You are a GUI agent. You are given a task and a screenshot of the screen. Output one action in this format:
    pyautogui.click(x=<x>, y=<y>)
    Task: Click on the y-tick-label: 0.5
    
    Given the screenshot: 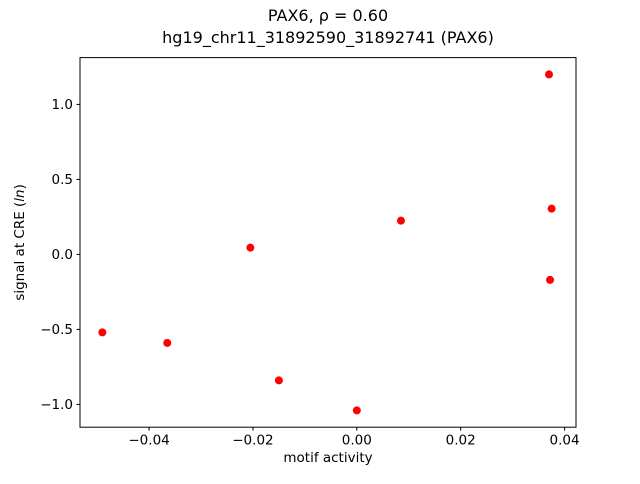 What is the action you would take?
    pyautogui.click(x=62, y=180)
    